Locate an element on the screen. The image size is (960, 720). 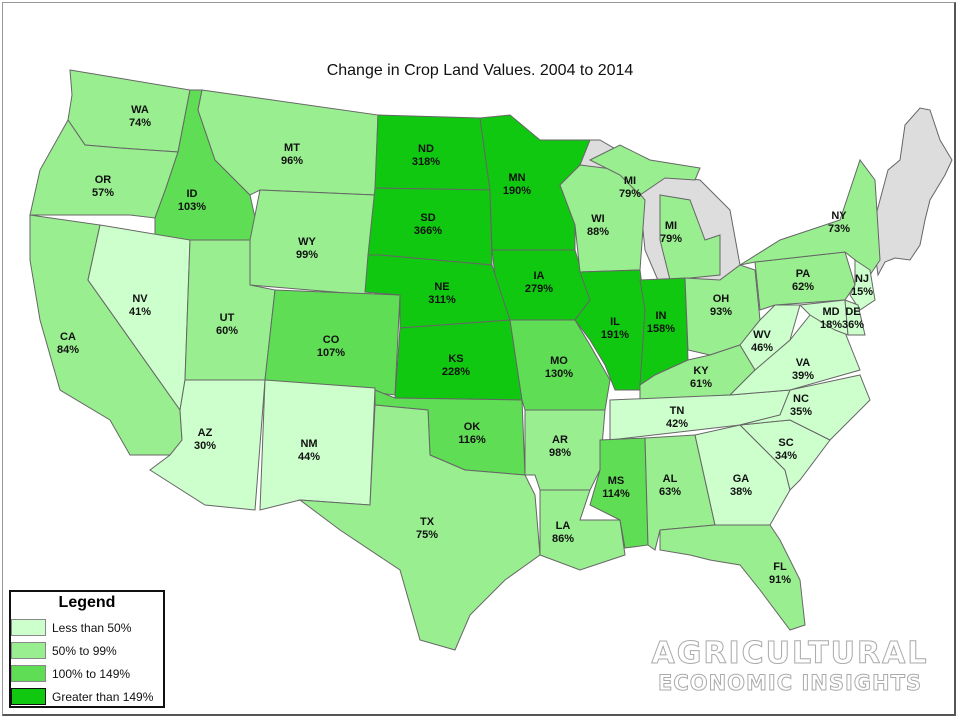
watermark-logo: AGRICULTURAL ECONOMIC INSIGHTS is located at coordinates (790, 666).